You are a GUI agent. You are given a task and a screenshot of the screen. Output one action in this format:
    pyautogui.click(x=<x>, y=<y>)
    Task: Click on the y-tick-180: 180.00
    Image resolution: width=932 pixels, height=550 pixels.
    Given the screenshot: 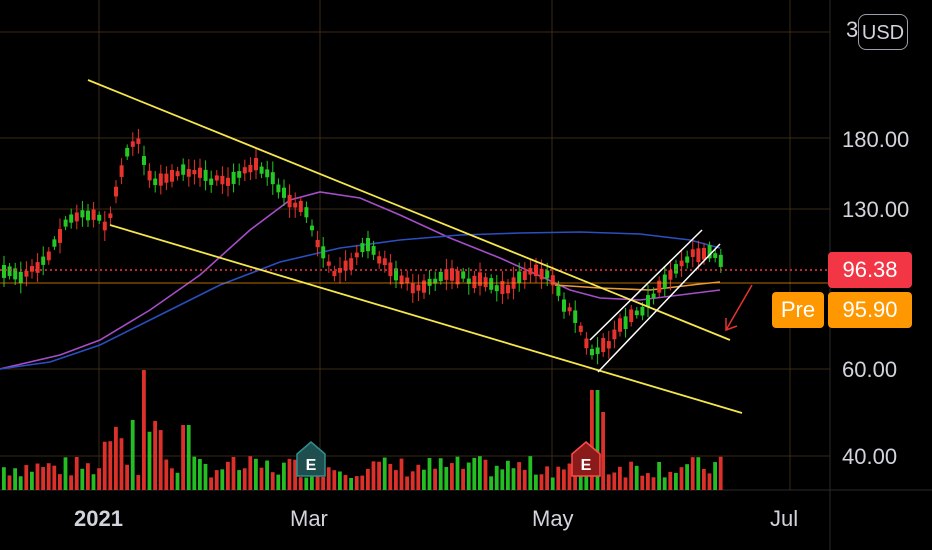 What is the action you would take?
    pyautogui.click(x=876, y=139)
    